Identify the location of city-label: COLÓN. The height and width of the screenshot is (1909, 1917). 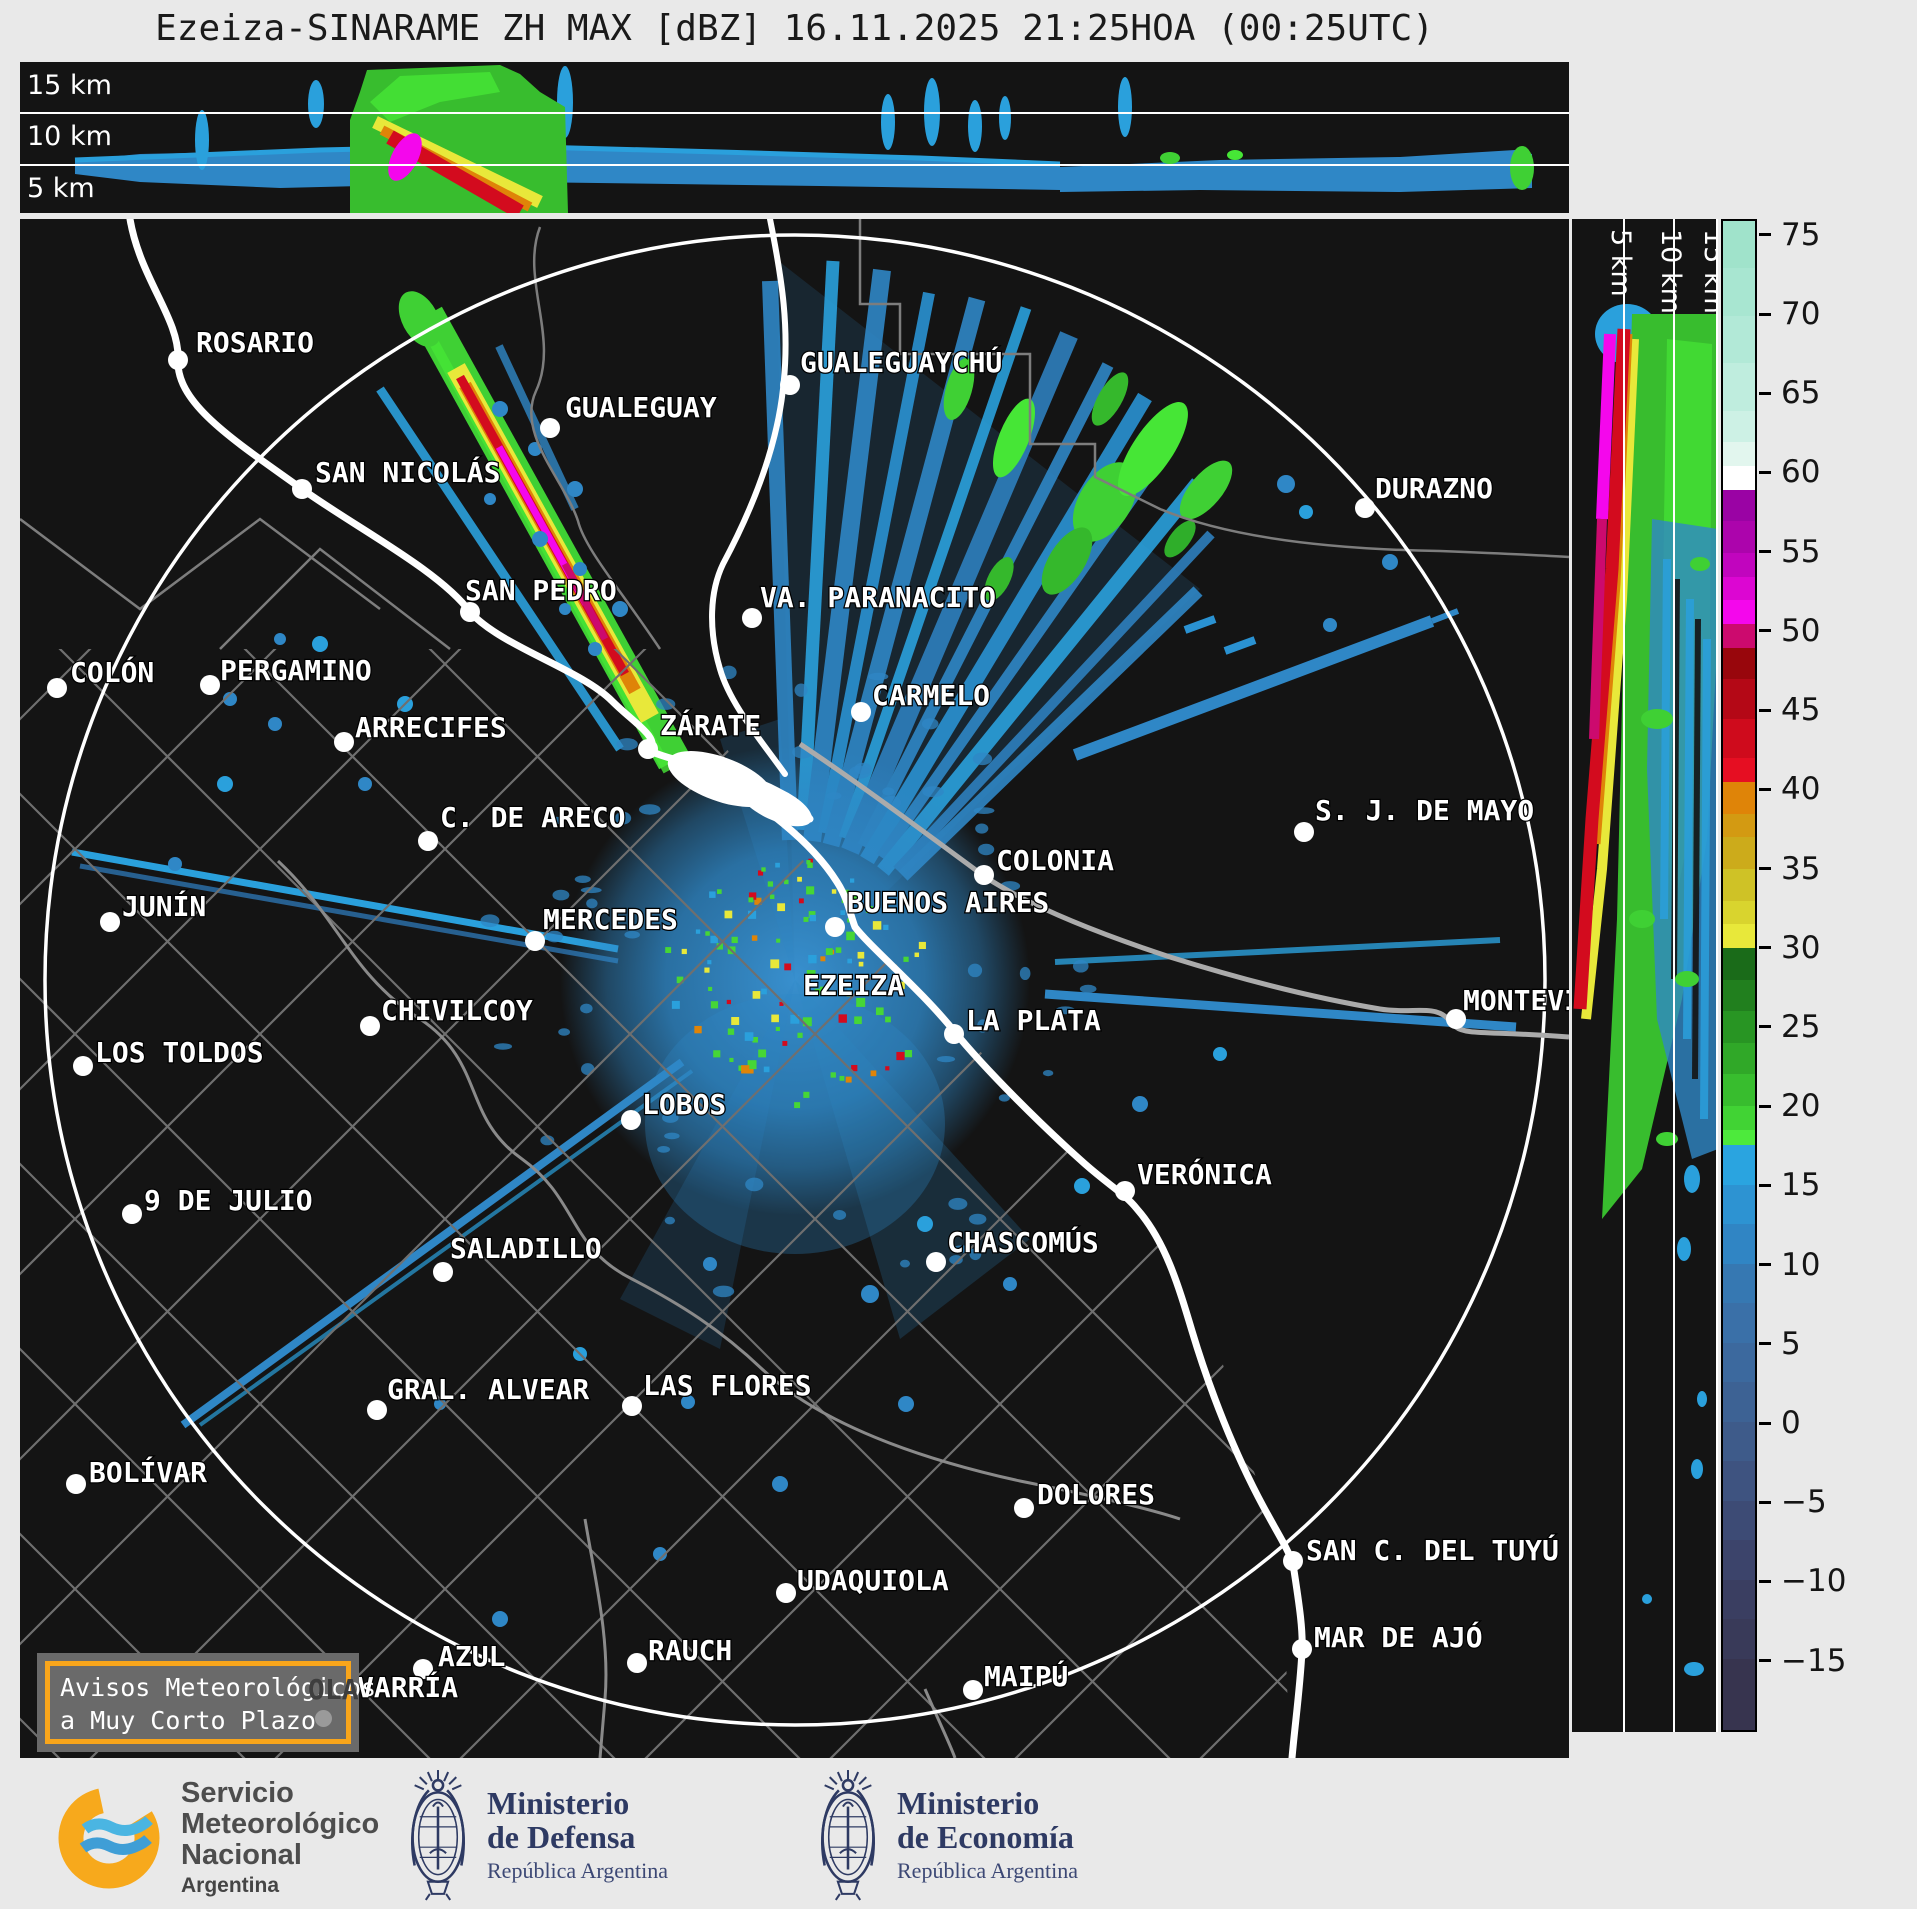
(112, 672).